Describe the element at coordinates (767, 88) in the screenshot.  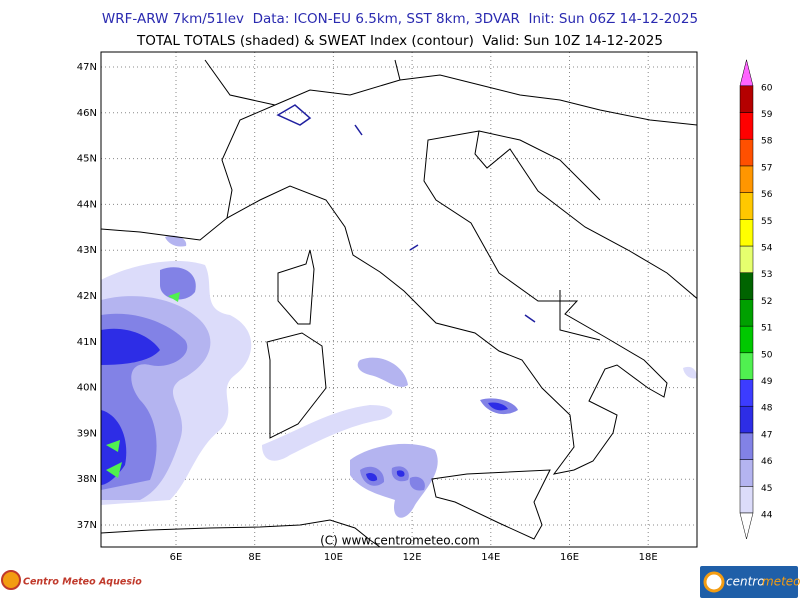
I see `colorbar-label: 60` at that location.